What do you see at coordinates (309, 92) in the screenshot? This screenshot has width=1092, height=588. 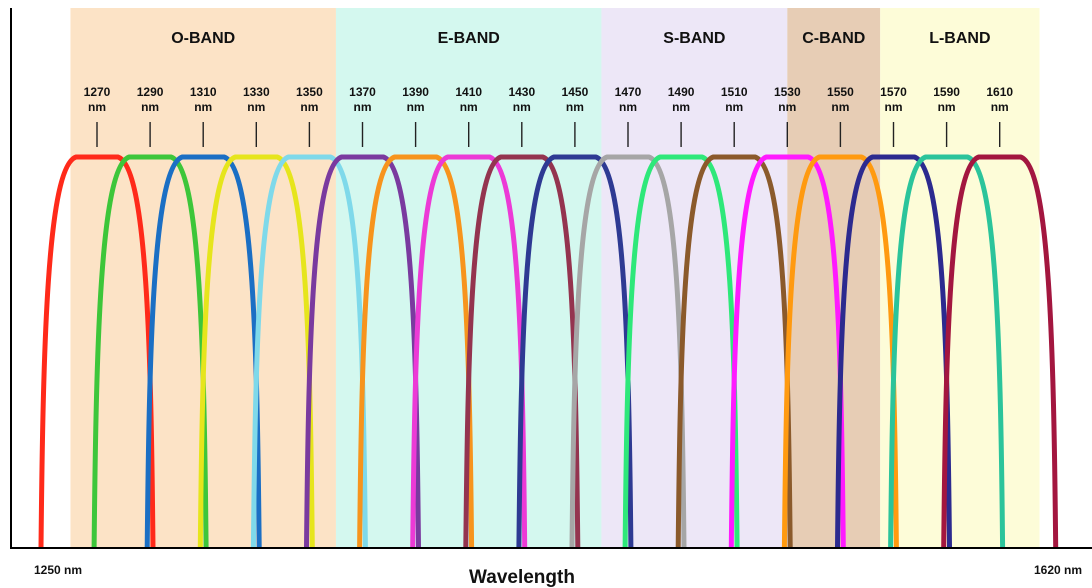 I see `channel-label-1350: 1350` at bounding box center [309, 92].